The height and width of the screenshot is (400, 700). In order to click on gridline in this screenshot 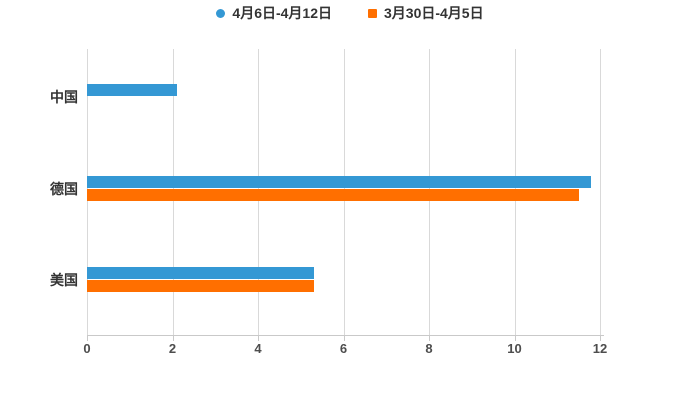, I will do `click(600, 192)`.